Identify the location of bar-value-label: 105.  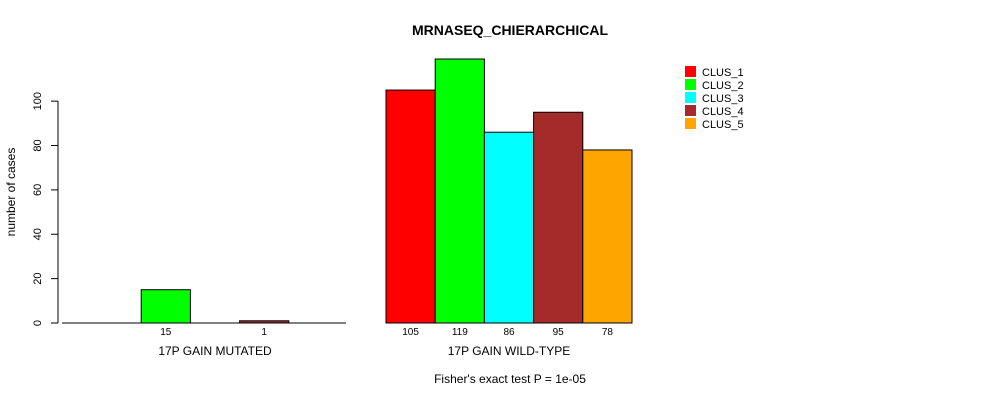
(410, 332).